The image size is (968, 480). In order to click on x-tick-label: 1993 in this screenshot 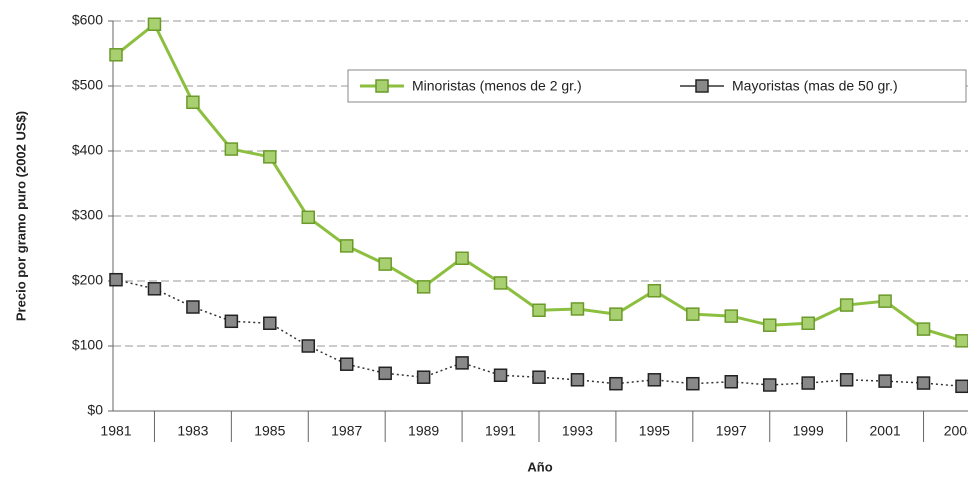, I will do `click(577, 431)`.